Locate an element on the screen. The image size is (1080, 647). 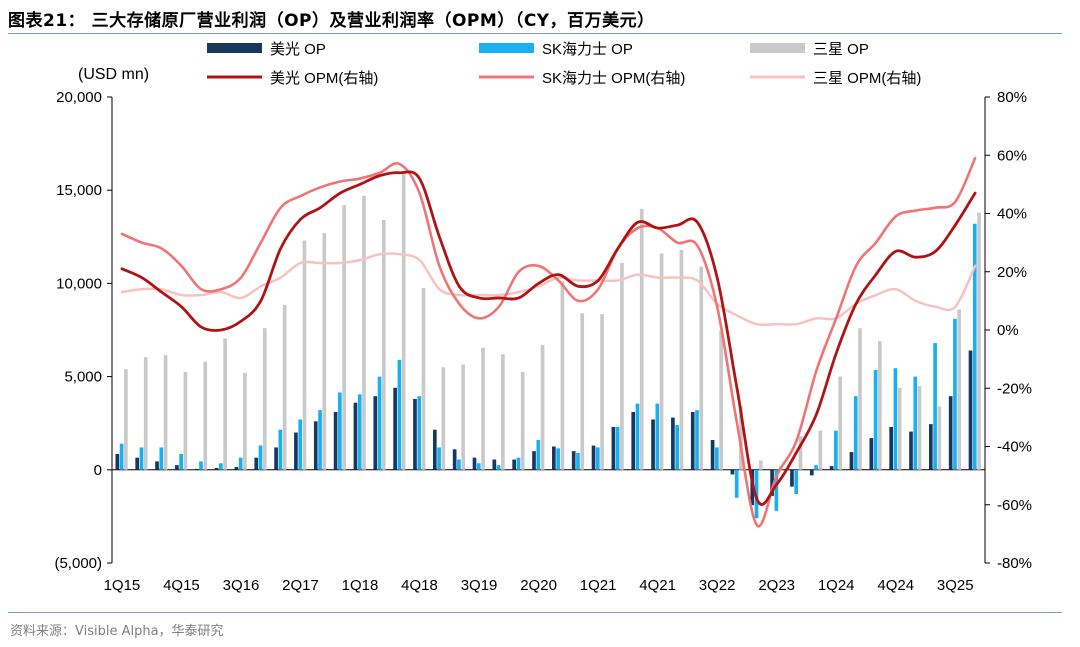
x-tick-label: 1Q18 is located at coordinates (360, 585).